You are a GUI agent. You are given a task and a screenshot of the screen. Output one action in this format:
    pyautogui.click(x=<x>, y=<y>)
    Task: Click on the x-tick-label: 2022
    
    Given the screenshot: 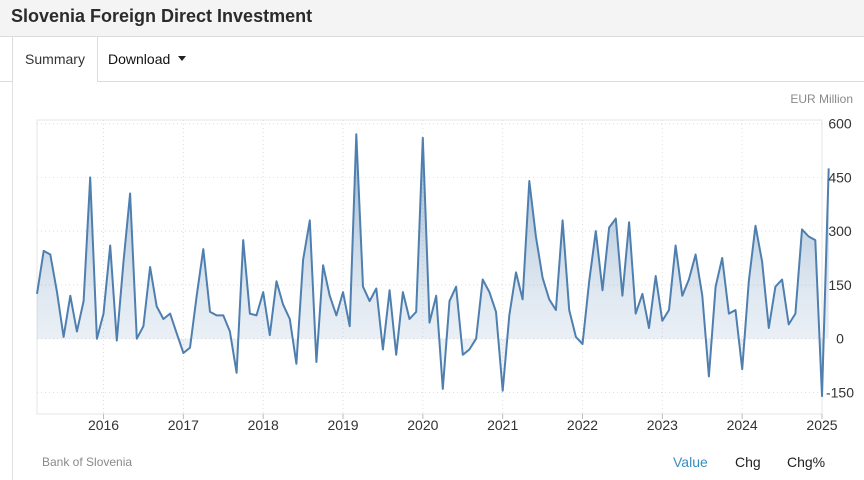 What is the action you would take?
    pyautogui.click(x=582, y=425)
    